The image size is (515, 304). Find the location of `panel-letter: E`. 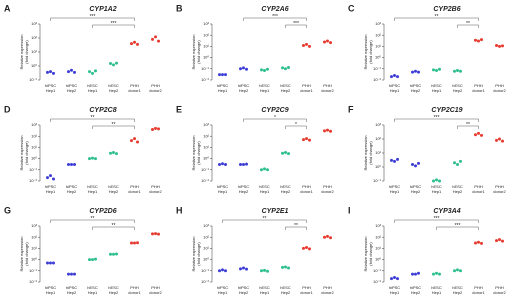

panel-letter: E is located at coordinates (179, 109).